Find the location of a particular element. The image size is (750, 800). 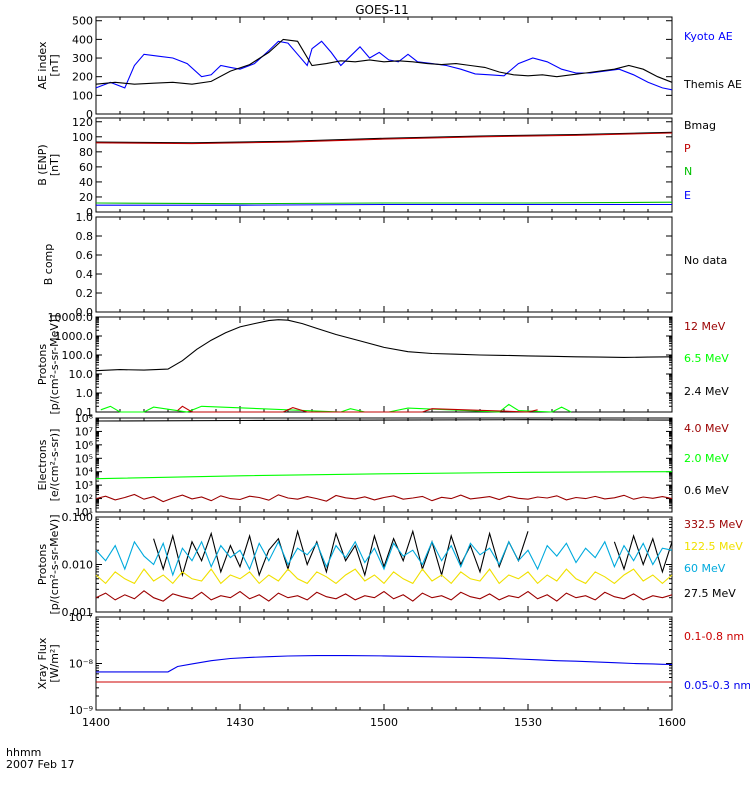

y-tick-label: 500 is located at coordinates (82, 21).